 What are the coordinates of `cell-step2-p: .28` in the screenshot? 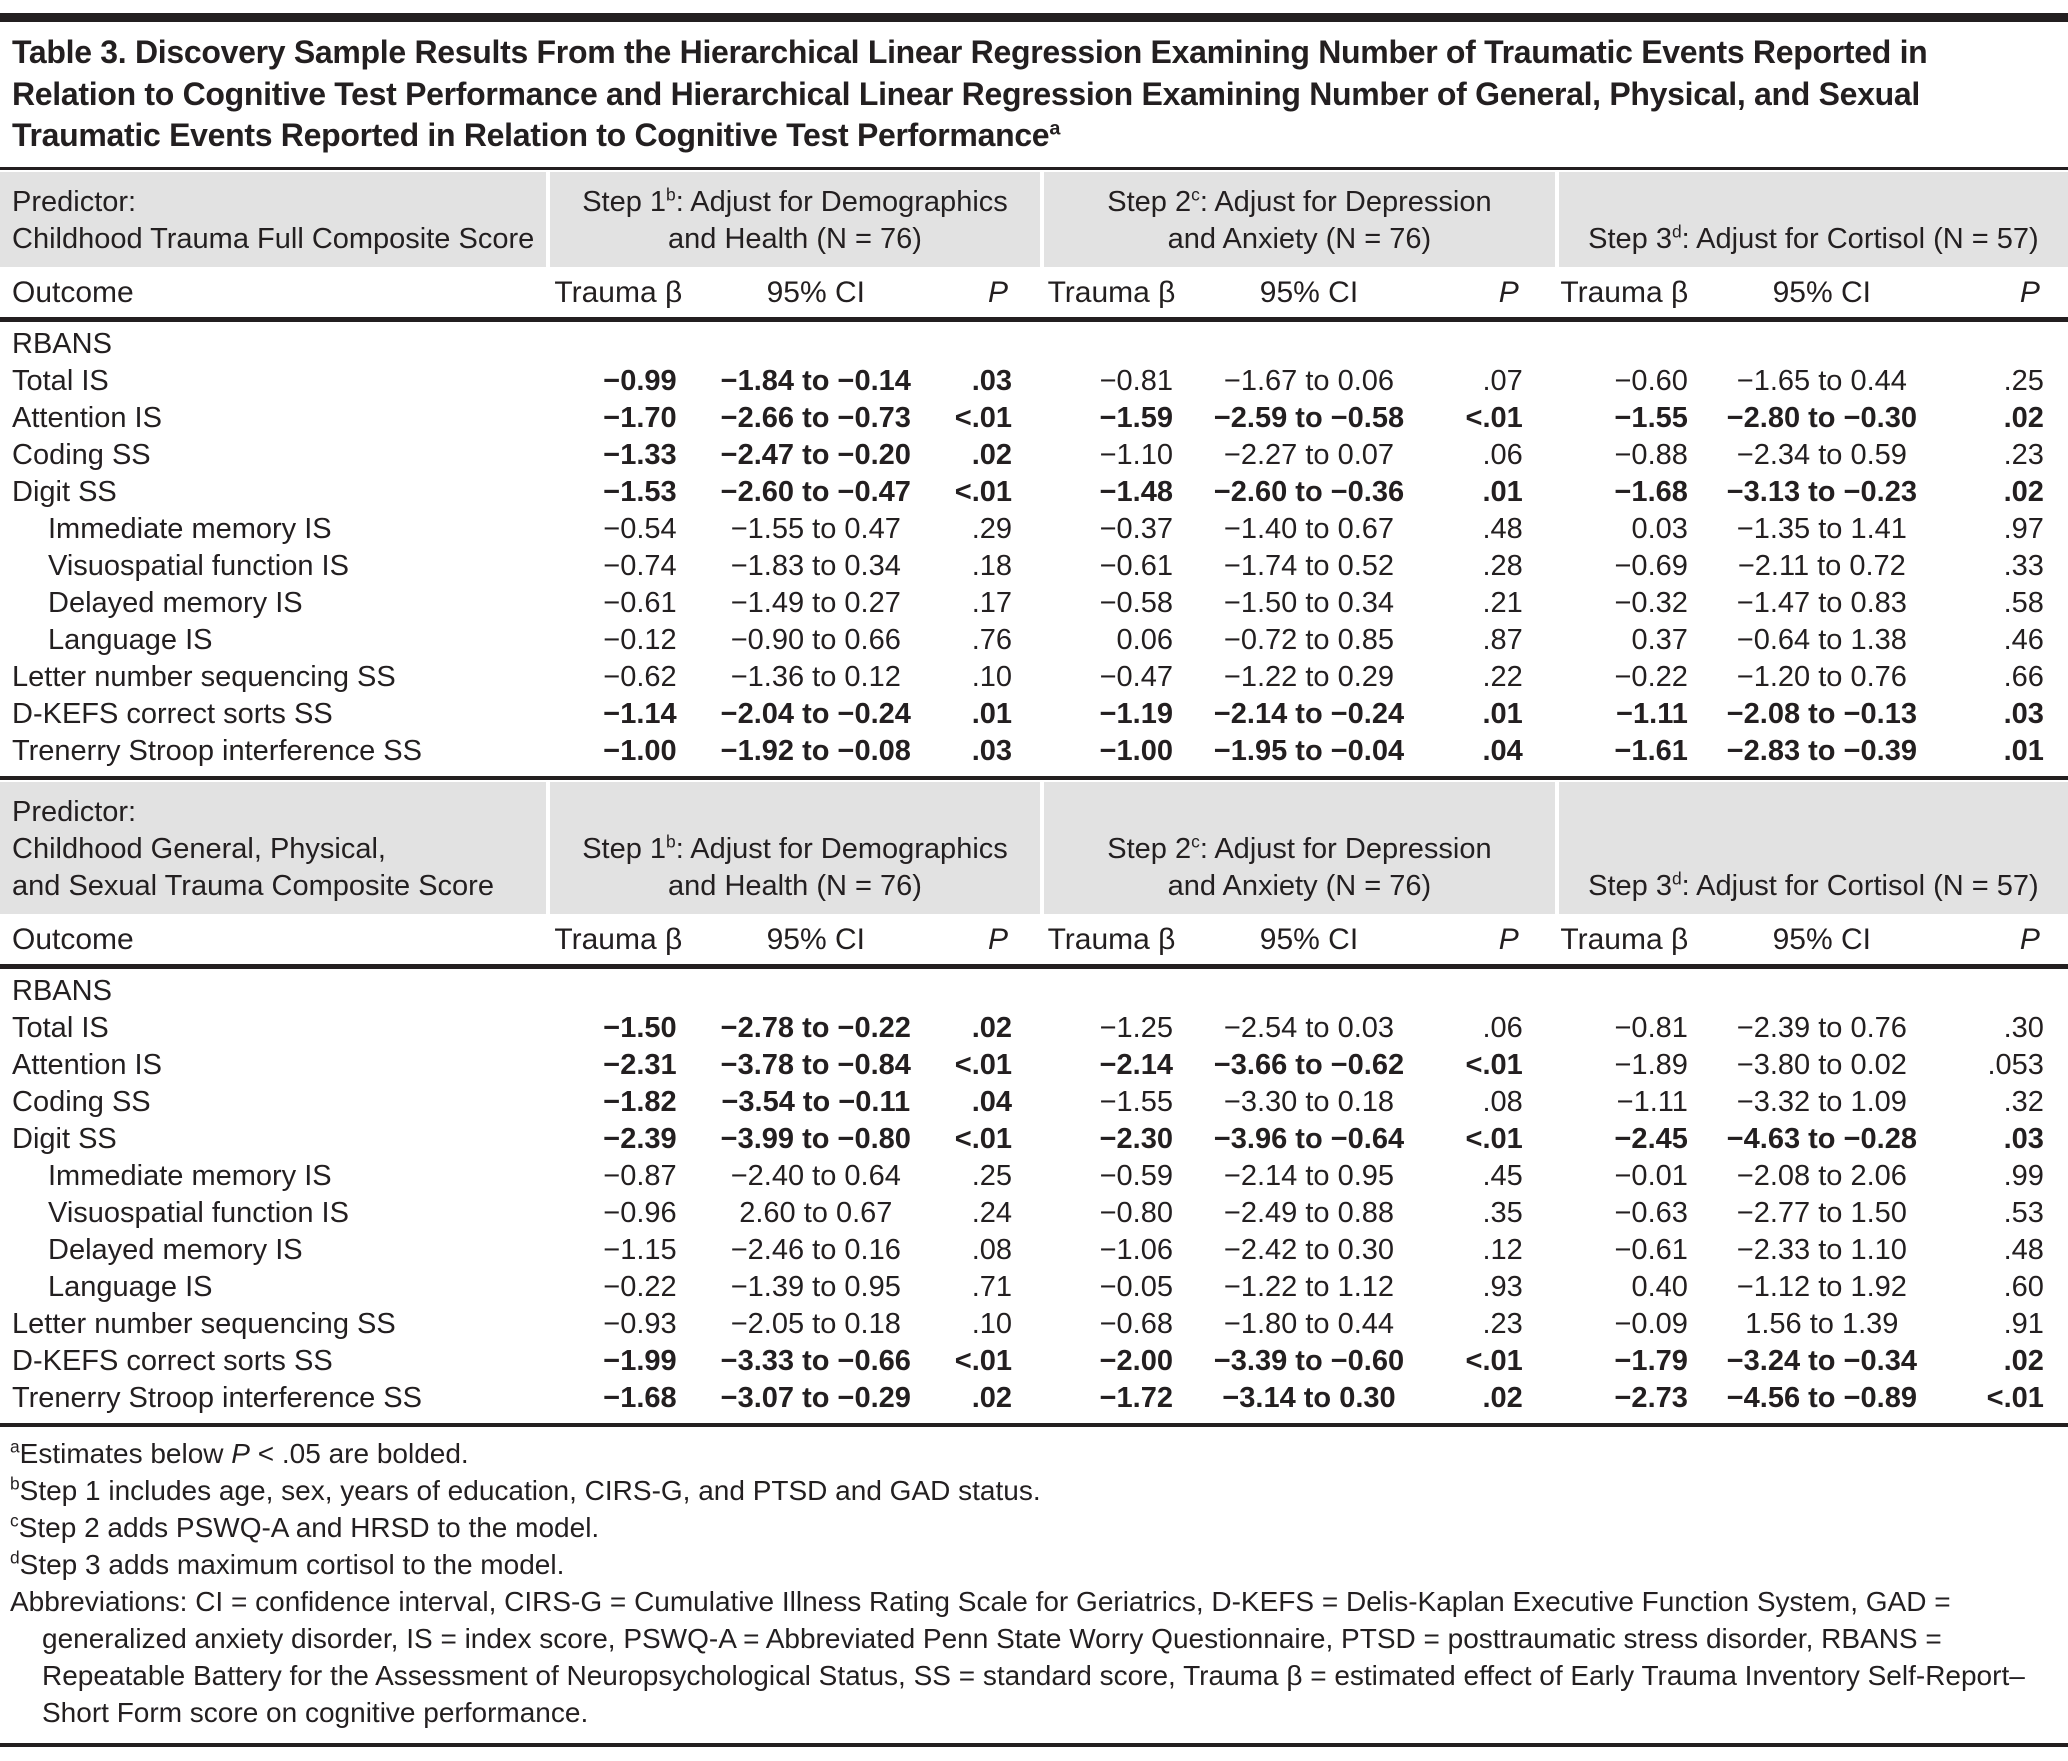 It's located at (1502, 566).